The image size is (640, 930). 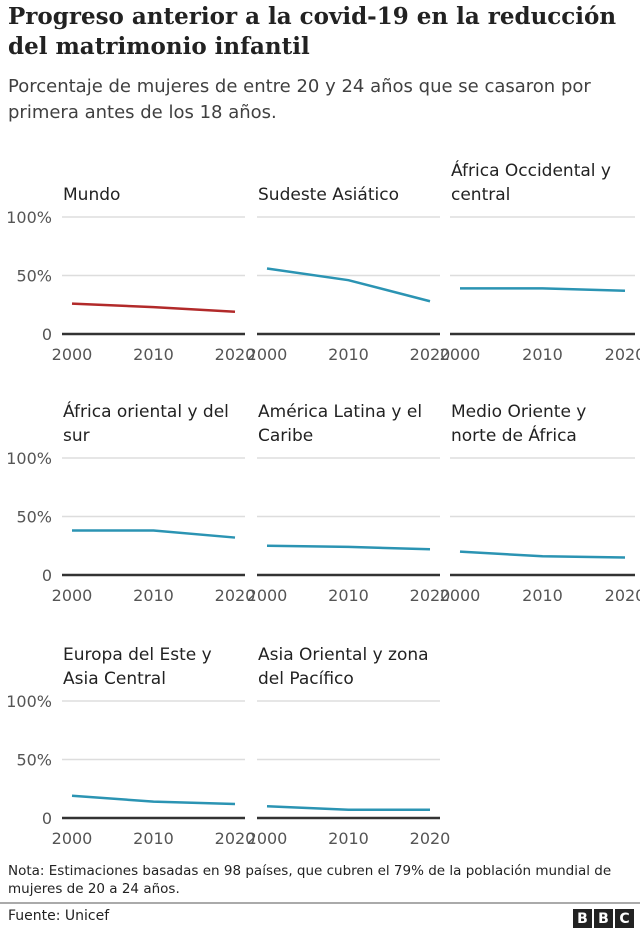 I want to click on panel-title: África Occidental y central, so click(x=531, y=183).